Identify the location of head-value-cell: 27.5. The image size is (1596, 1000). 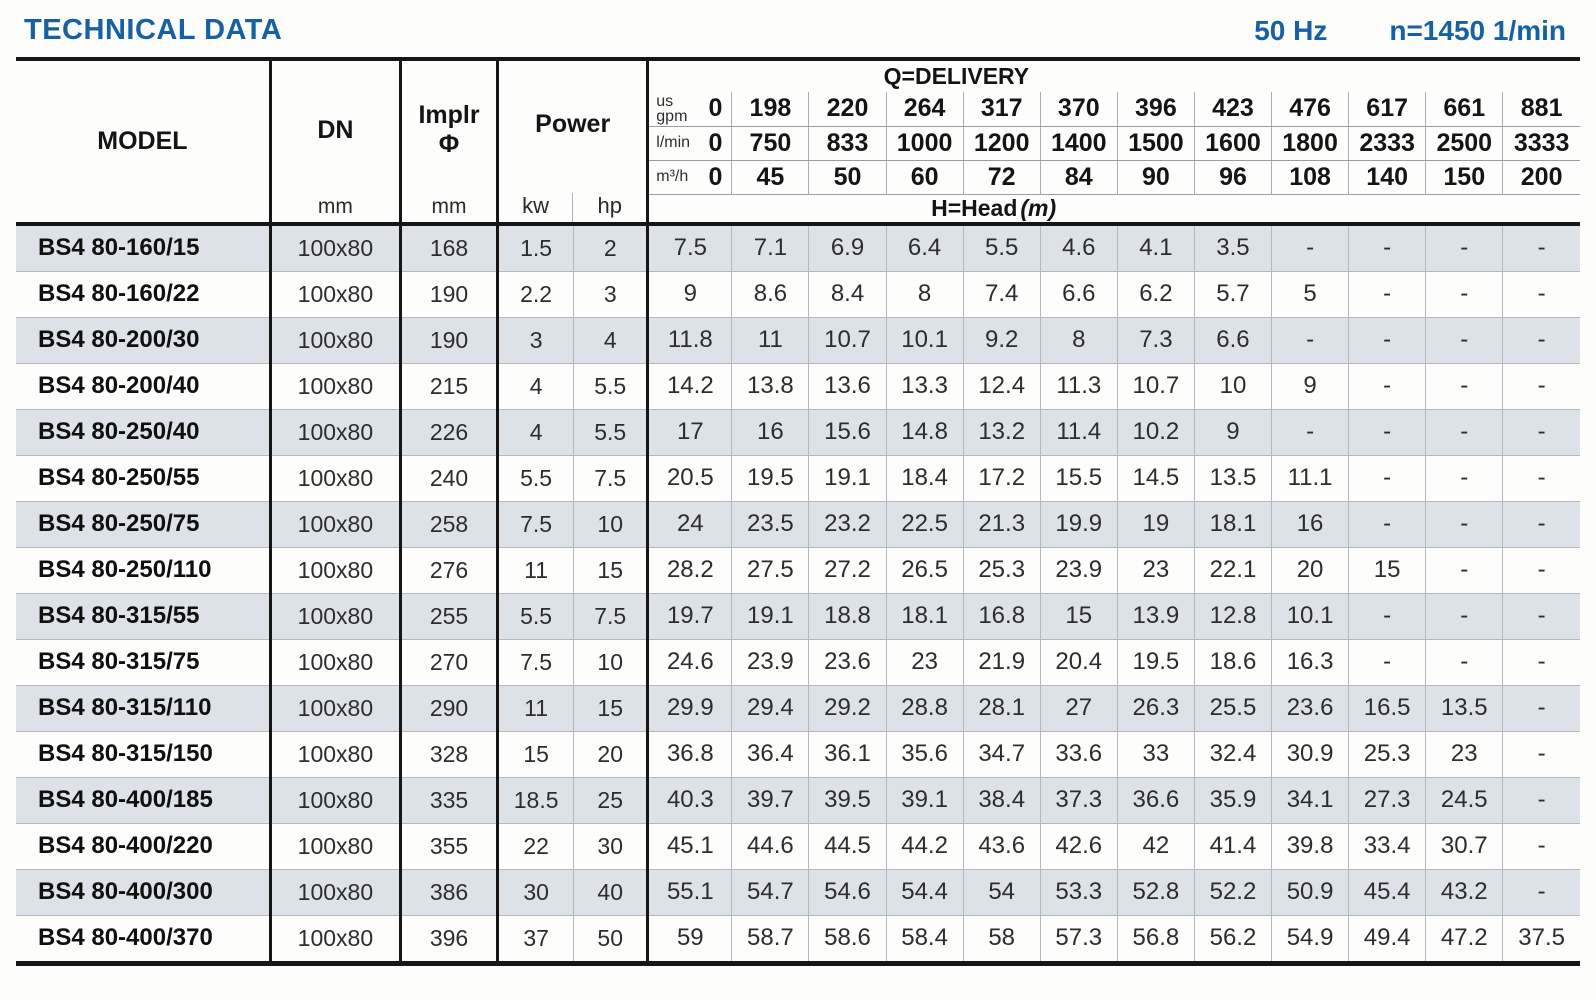
(770, 569).